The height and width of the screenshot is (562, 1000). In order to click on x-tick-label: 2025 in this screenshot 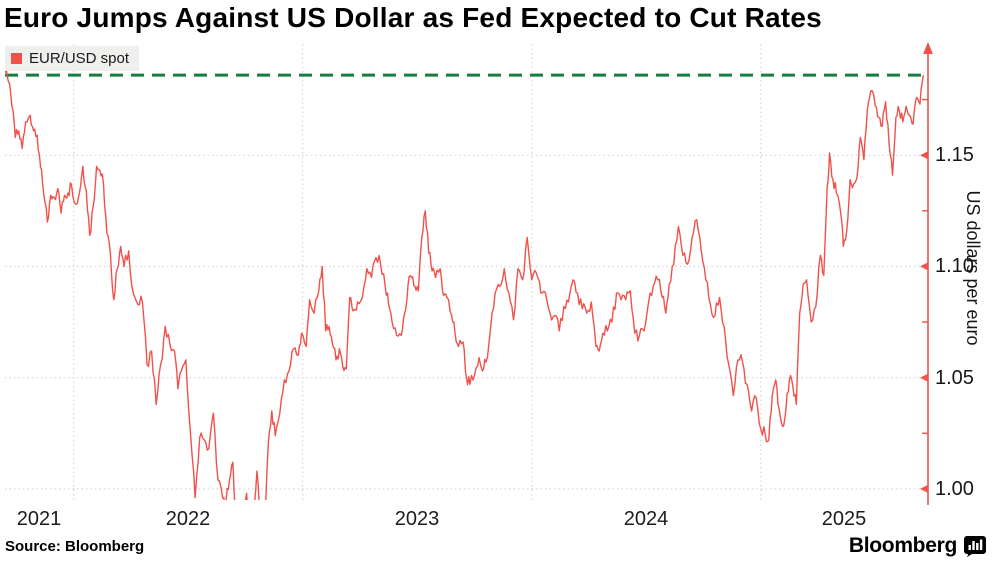, I will do `click(844, 519)`.